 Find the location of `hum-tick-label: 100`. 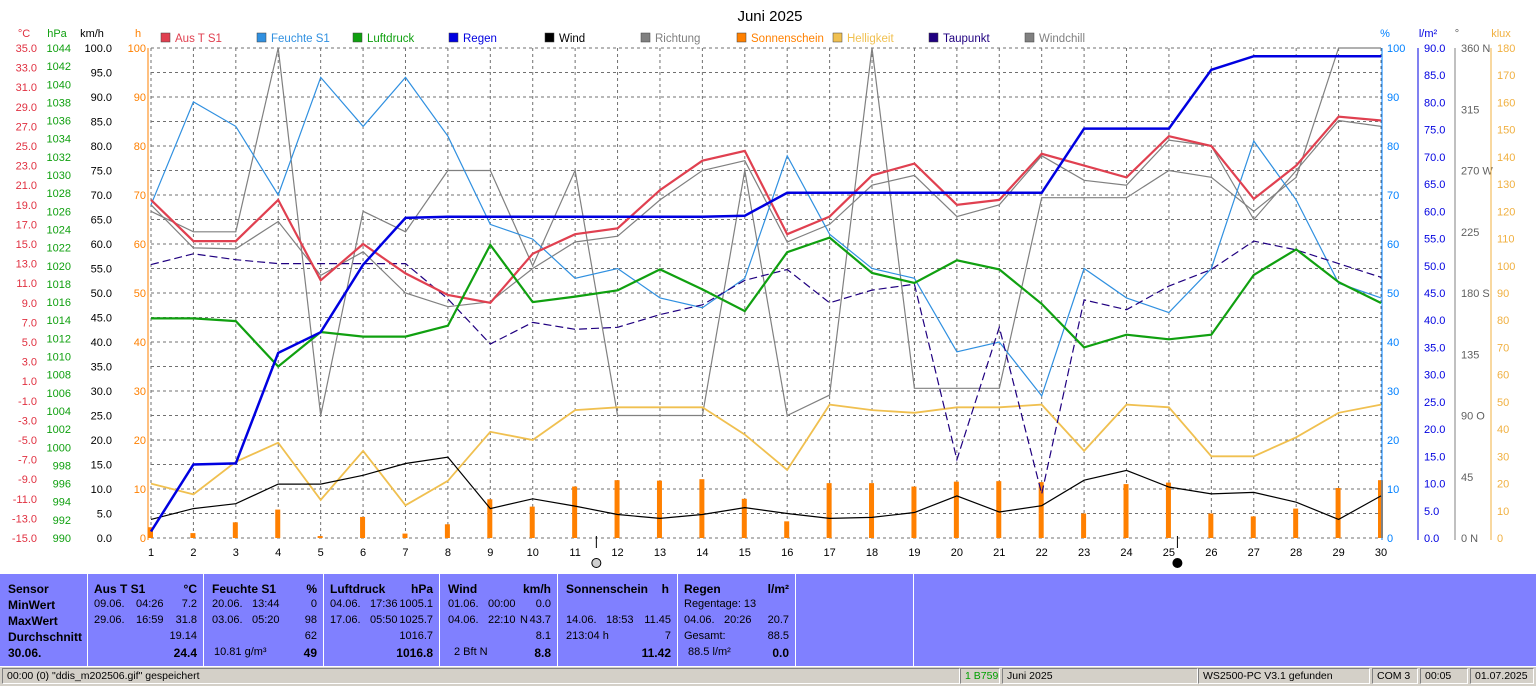

hum-tick-label: 100 is located at coordinates (1396, 49).